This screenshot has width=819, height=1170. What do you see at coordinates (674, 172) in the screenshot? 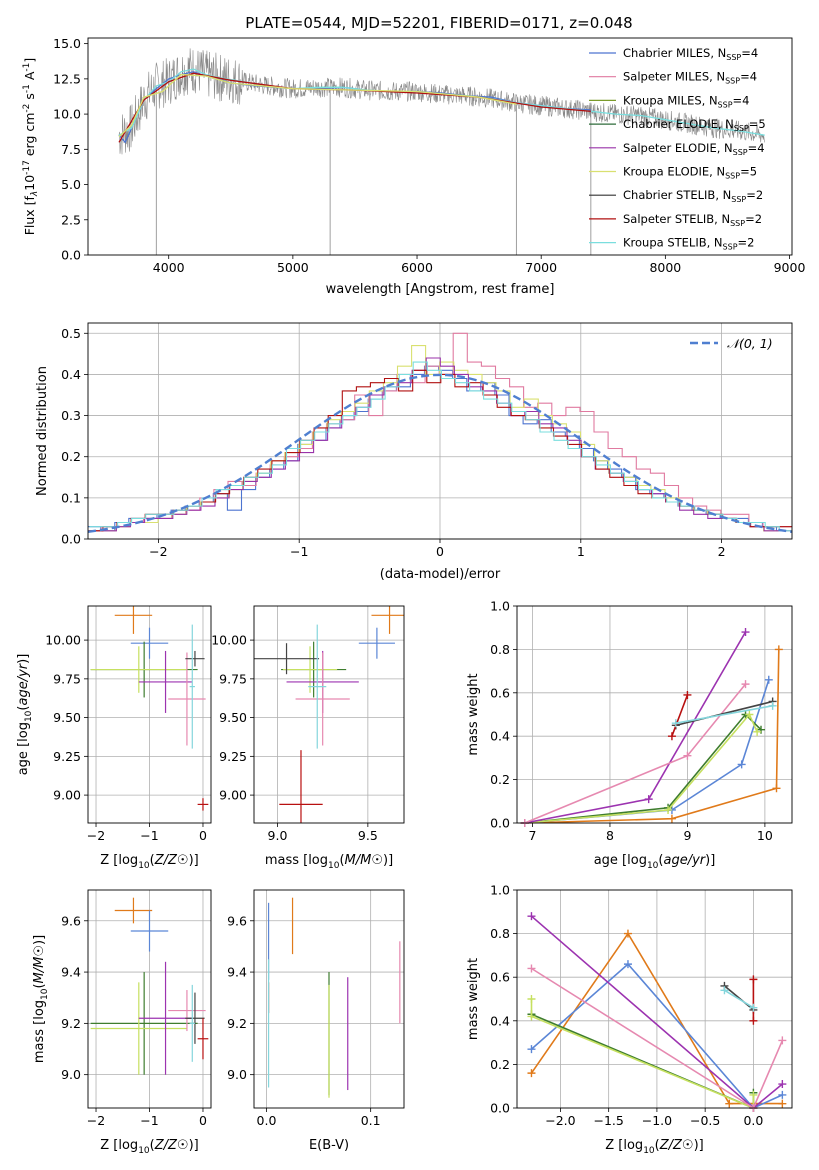
I see `legend-text: Kroupa ELODIE, N` at bounding box center [674, 172].